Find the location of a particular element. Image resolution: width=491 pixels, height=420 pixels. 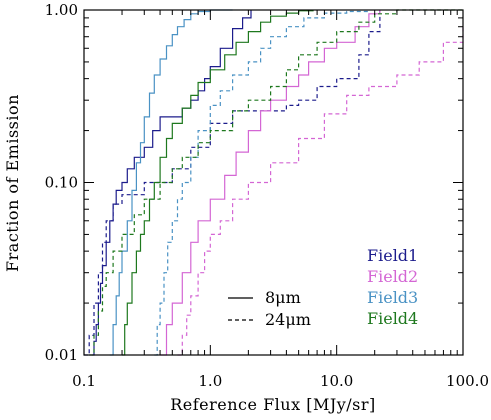

y-tick-label: 1.00 is located at coordinates (61, 10).